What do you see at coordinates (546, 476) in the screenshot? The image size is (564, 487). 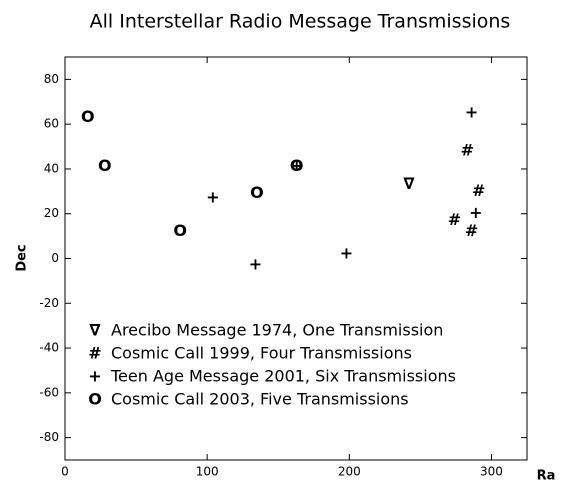 I see `x-axis-label: Ra` at bounding box center [546, 476].